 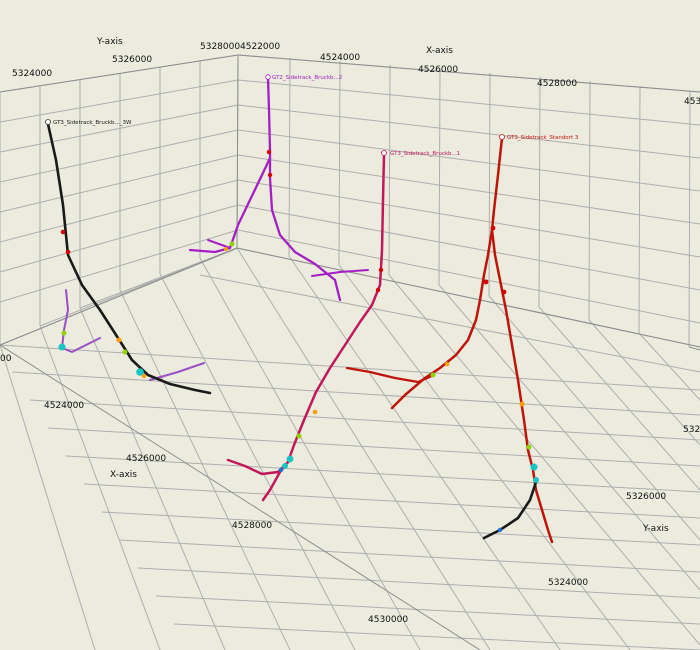 I want to click on marker-green-a2, so click(x=125, y=352).